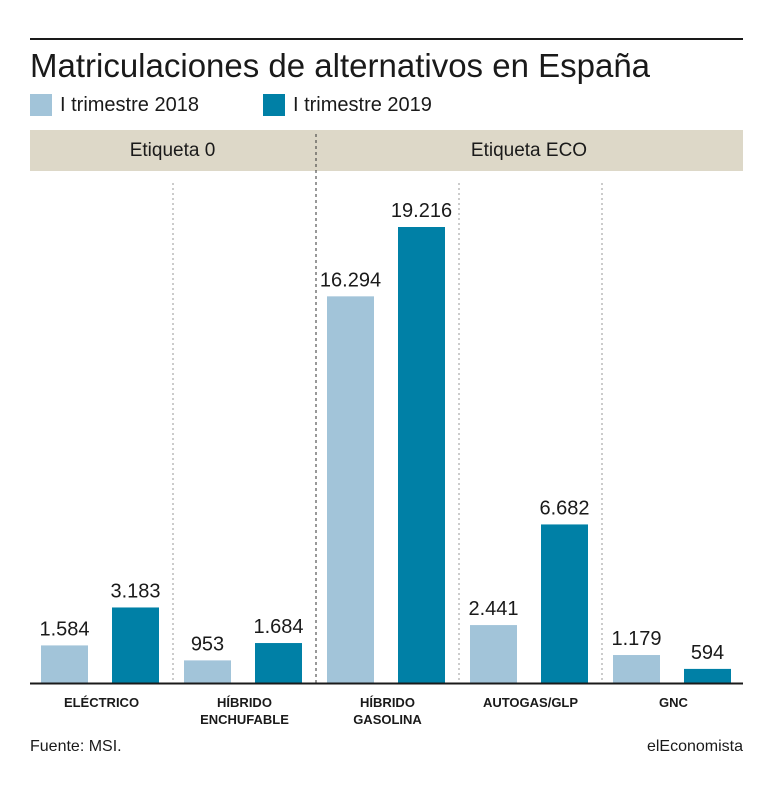  Describe the element at coordinates (386, 39) in the screenshot. I see `top-rule` at that location.